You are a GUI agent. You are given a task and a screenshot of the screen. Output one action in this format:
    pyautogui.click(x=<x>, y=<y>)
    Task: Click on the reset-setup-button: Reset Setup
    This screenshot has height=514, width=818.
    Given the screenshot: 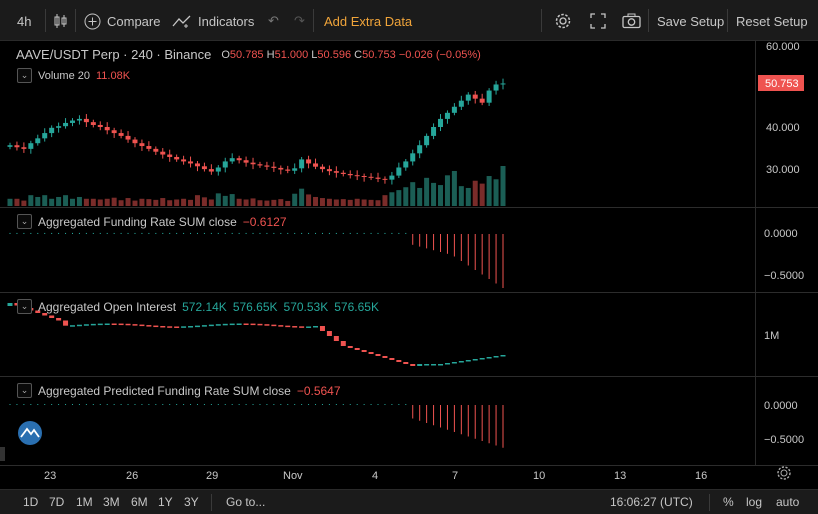 What is the action you would take?
    pyautogui.click(x=772, y=21)
    